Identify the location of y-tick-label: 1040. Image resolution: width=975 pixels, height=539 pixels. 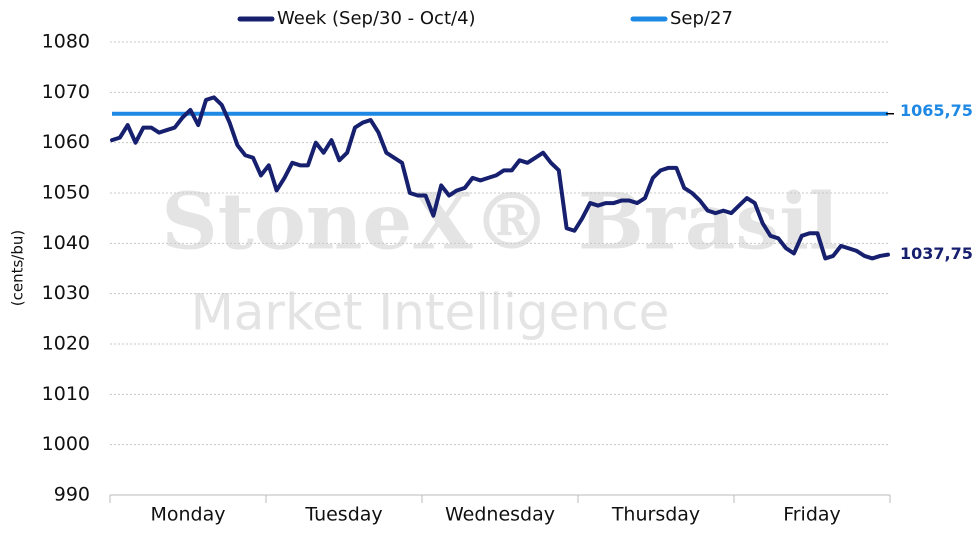
(66, 243).